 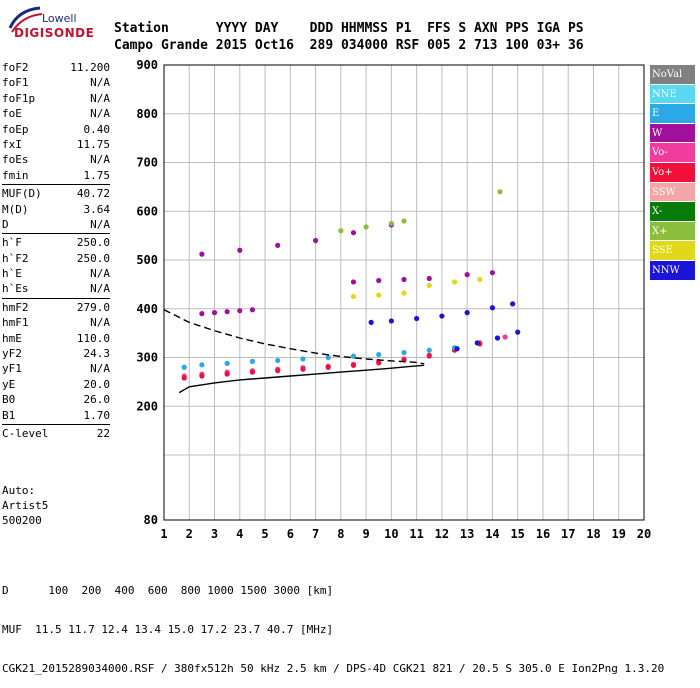 I want to click on param-value: 11.75, so click(x=93, y=144).